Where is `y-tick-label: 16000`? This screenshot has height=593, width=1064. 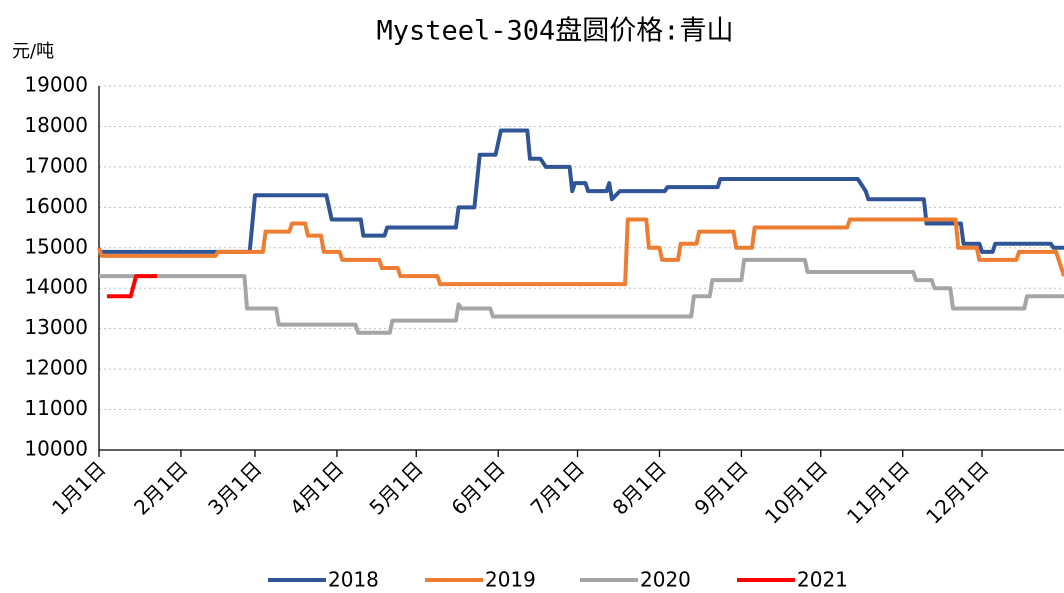
y-tick-label: 16000 is located at coordinates (56, 206).